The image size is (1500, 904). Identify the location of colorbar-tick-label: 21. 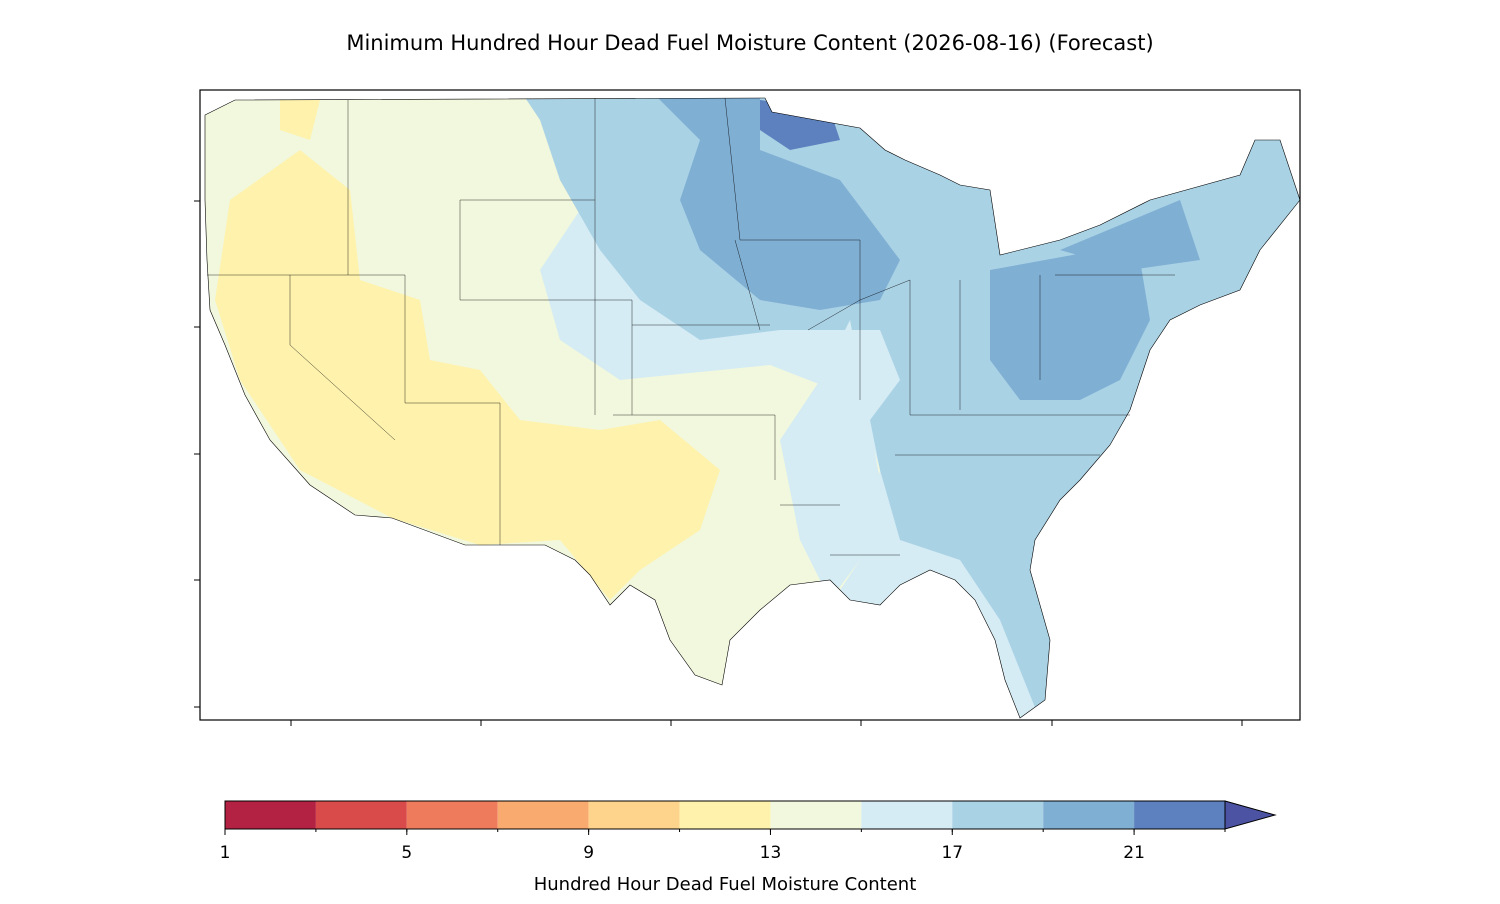
(1134, 853).